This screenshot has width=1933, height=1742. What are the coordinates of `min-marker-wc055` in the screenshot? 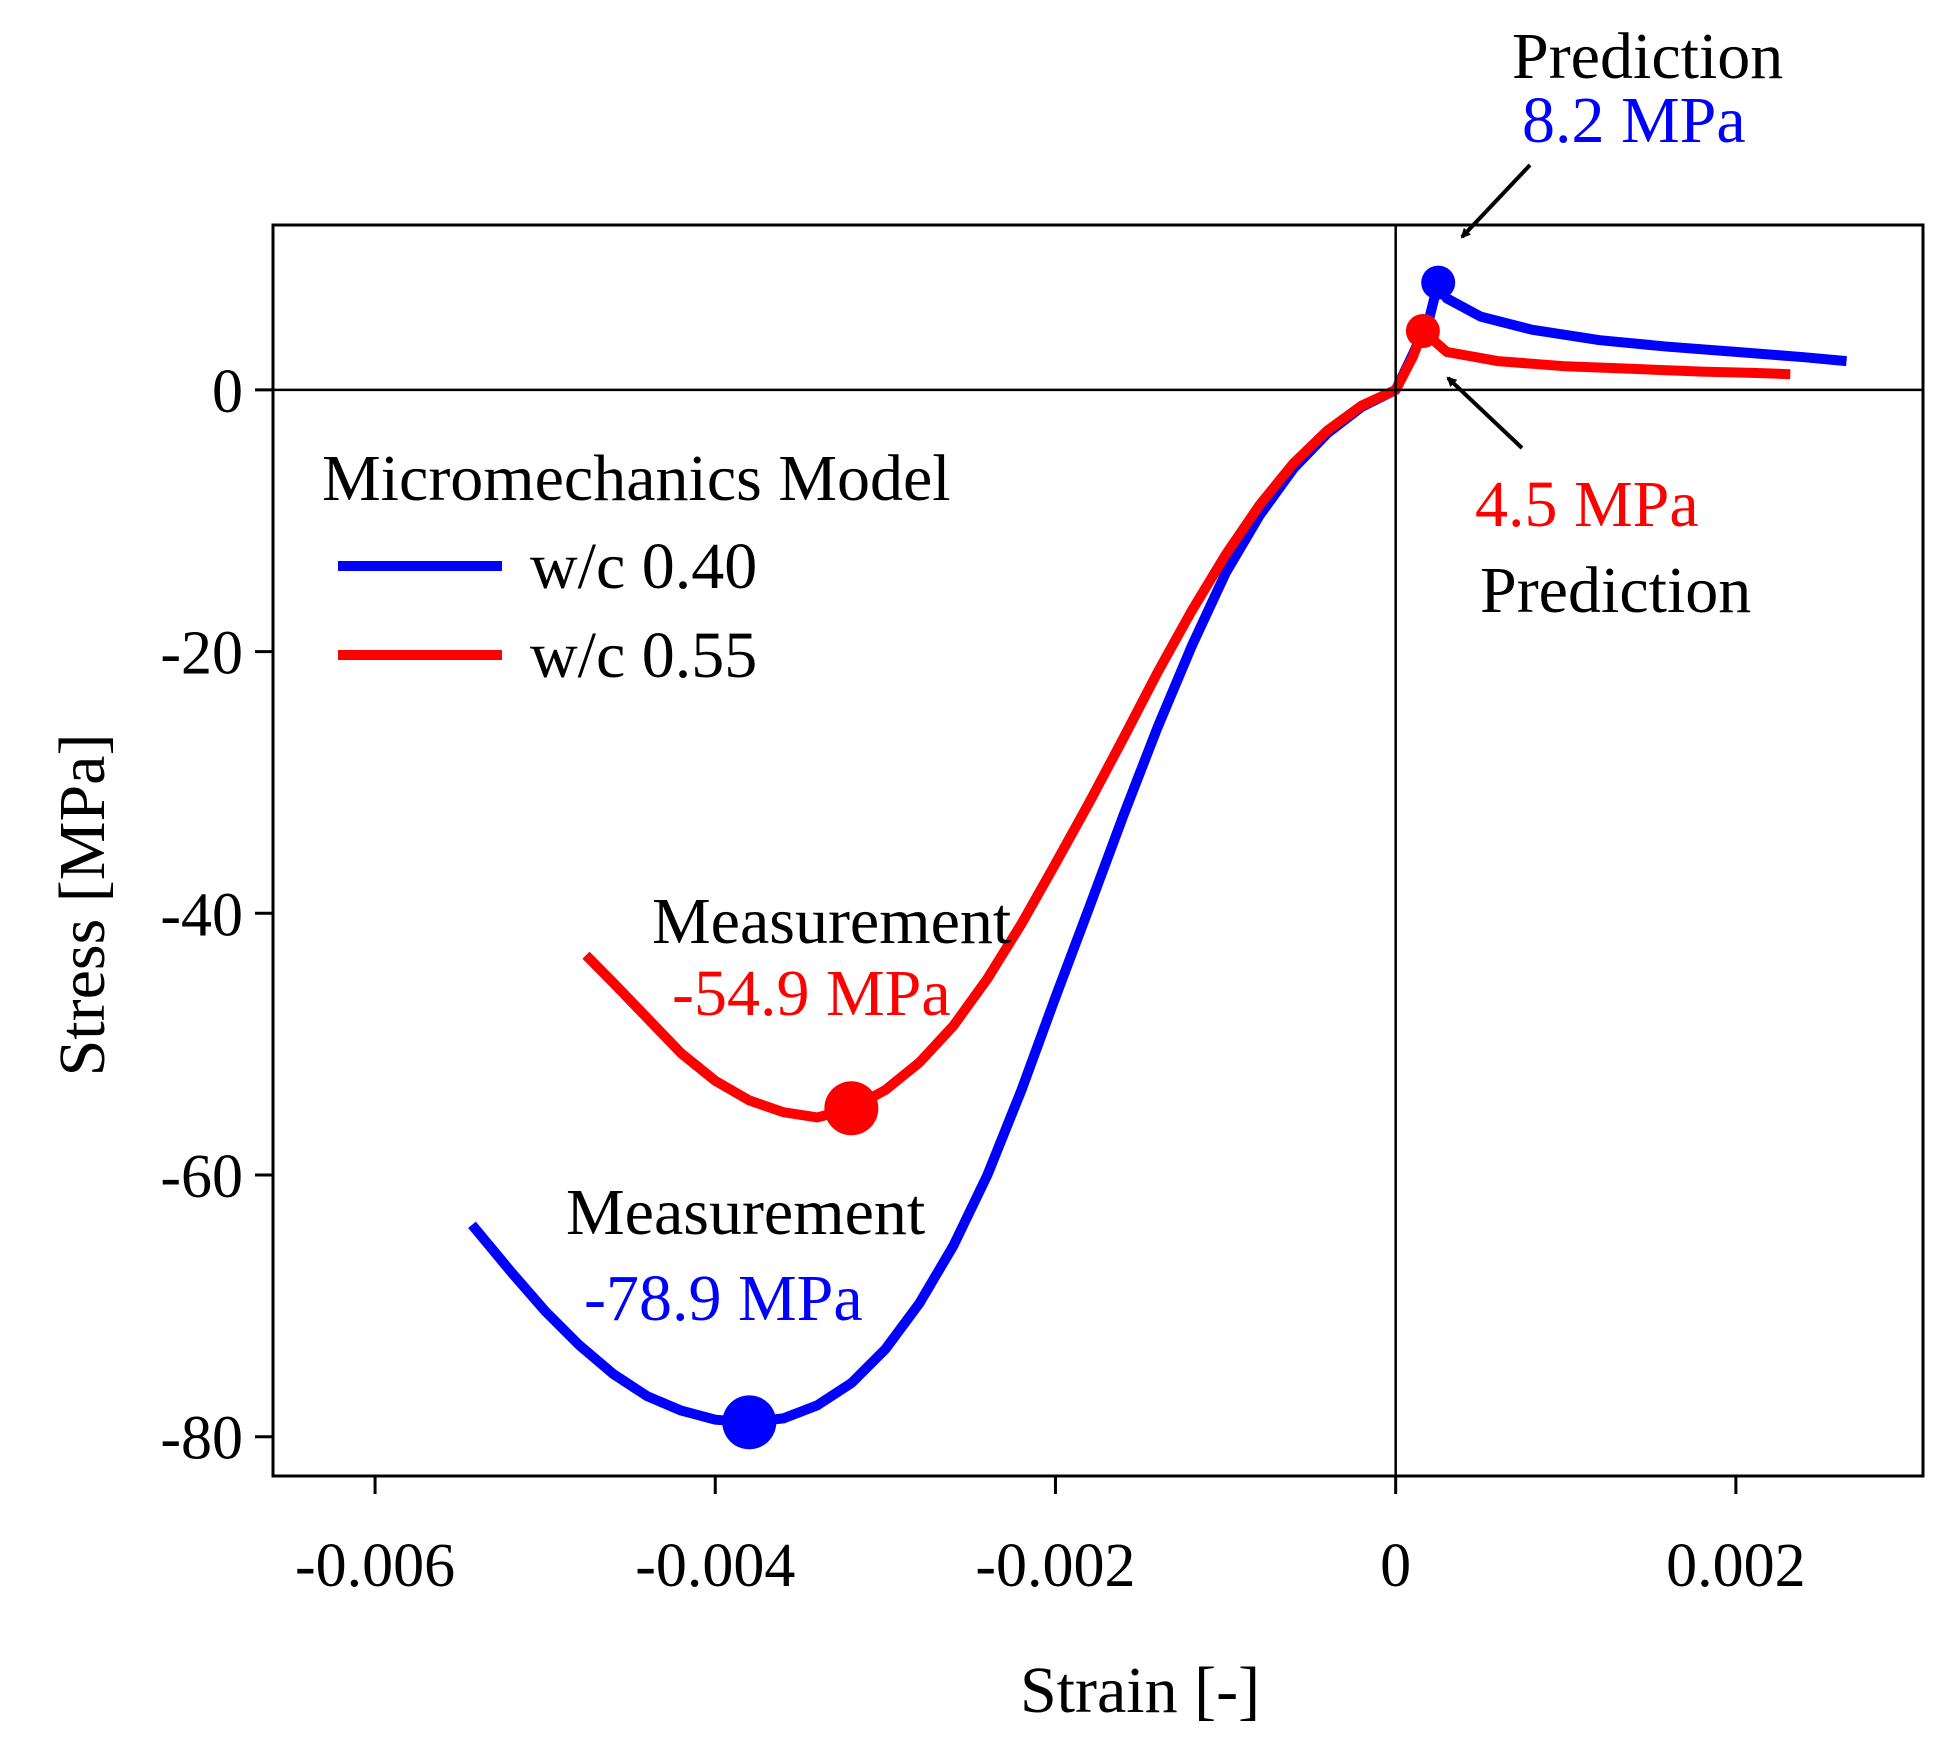 It's located at (851, 1108).